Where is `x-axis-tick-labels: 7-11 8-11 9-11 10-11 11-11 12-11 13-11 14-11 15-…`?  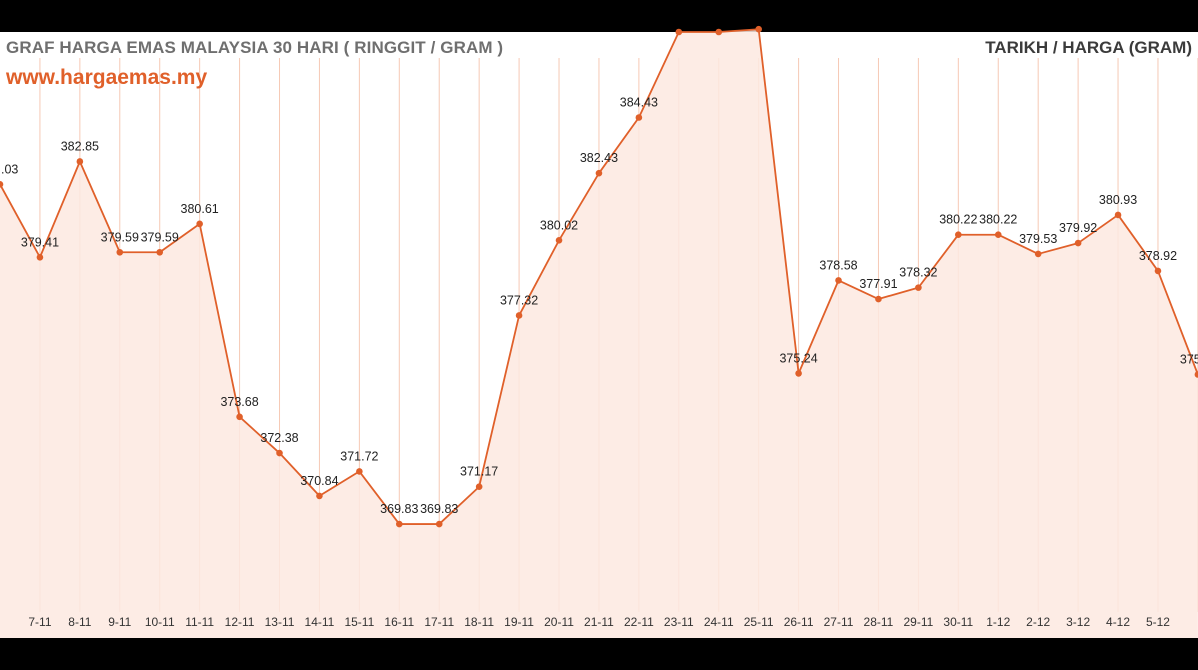
x-axis-tick-labels: 7-11 8-11 9-11 10-11 11-11 12-11 13-11 14-11 15-… is located at coordinates (599, 622).